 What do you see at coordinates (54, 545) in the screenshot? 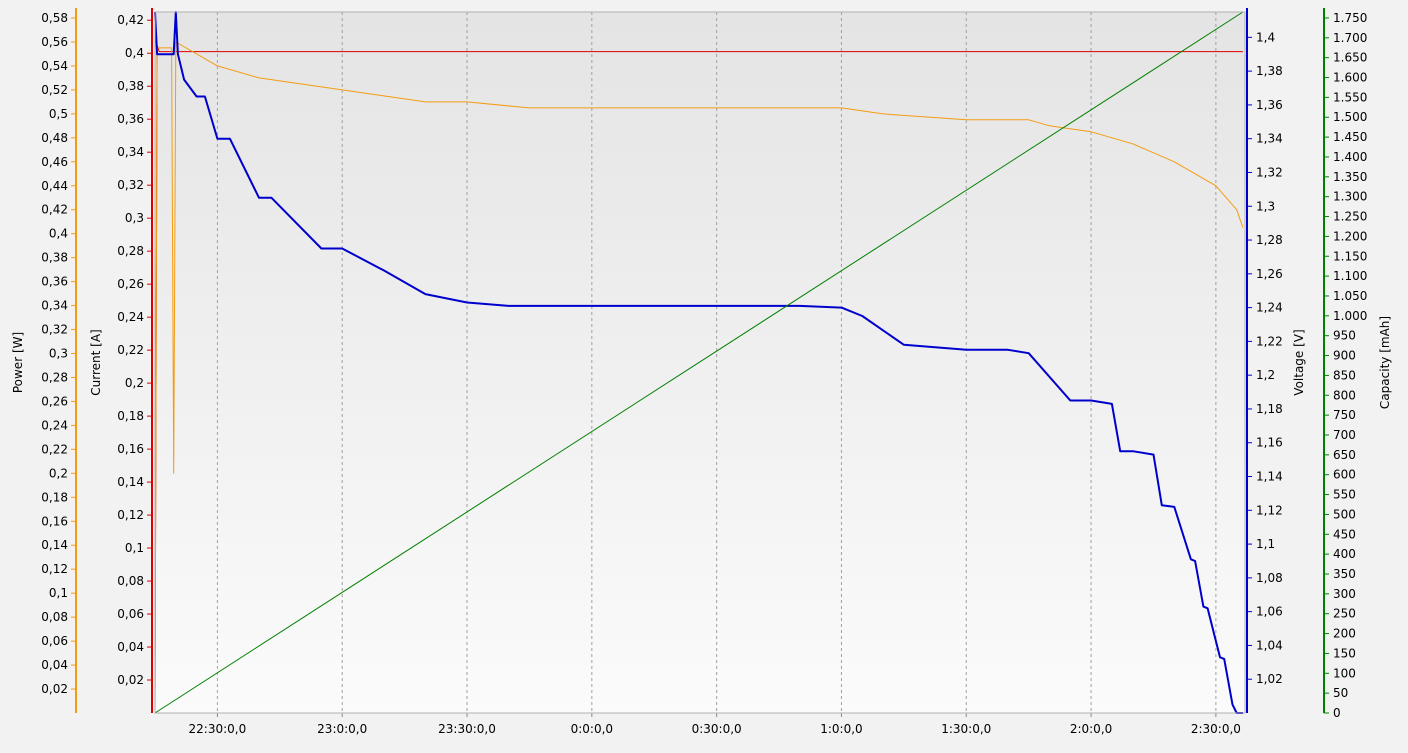
I see `power-tick-label: 0,14` at bounding box center [54, 545].